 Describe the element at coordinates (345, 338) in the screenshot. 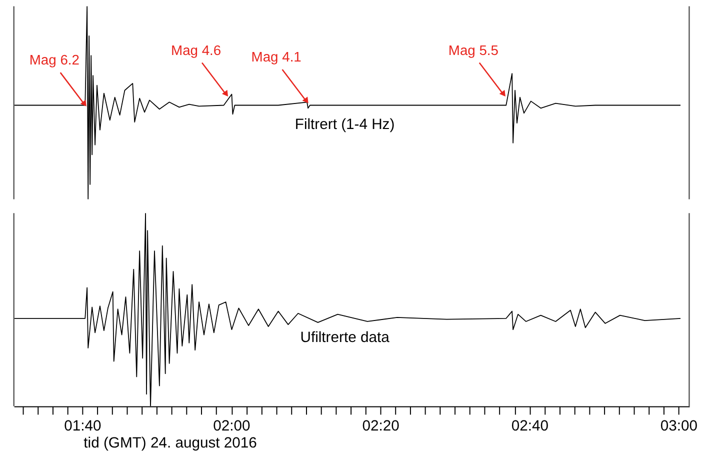

I see `series-label: Ufiltrerte data` at that location.